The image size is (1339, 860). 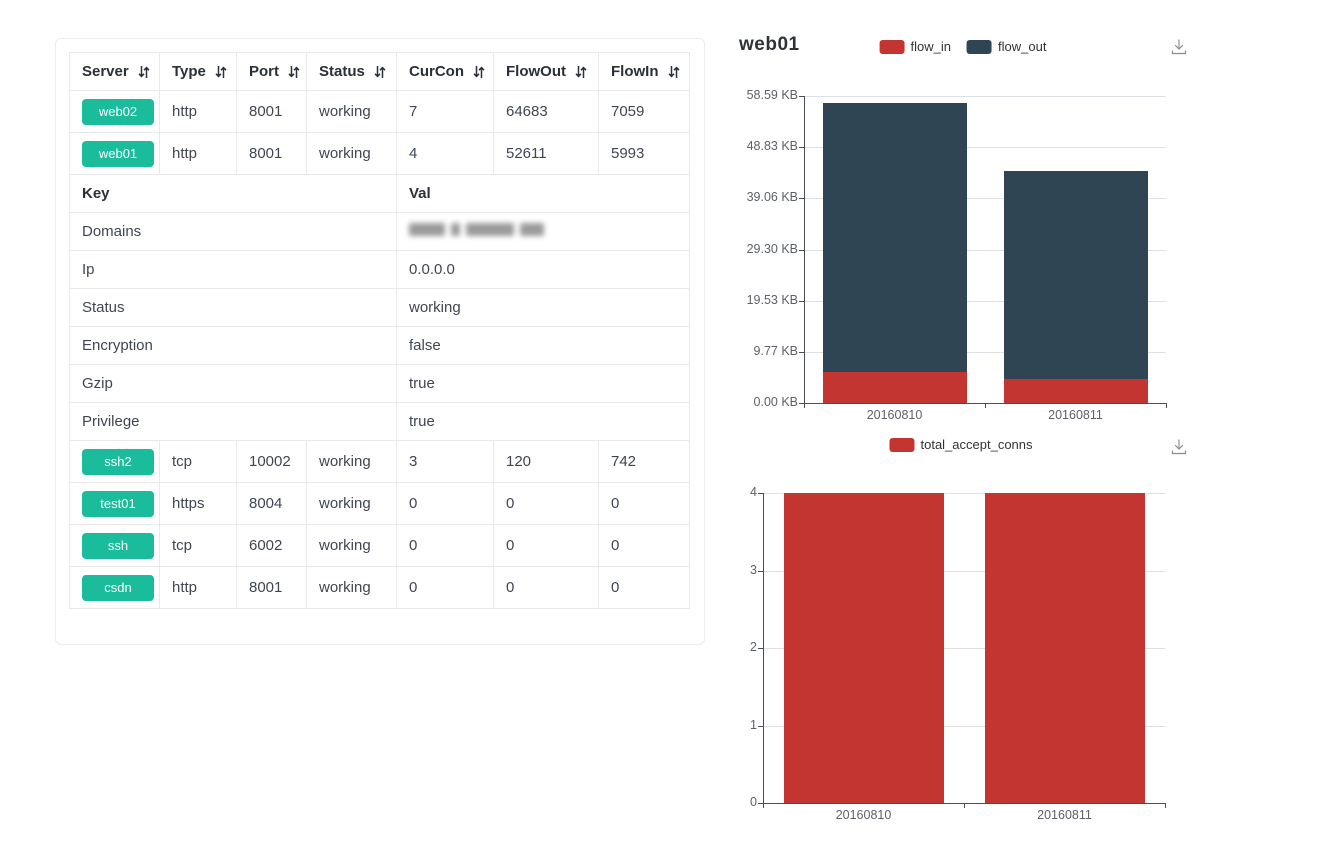 I want to click on x-axis-label-20160810: 20160810, so click(x=863, y=815).